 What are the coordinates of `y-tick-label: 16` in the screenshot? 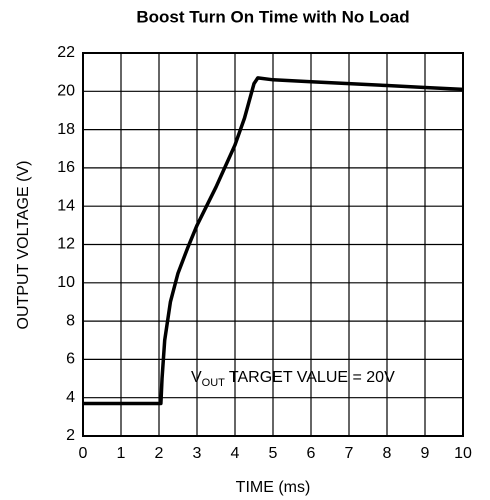 It's located at (66, 167).